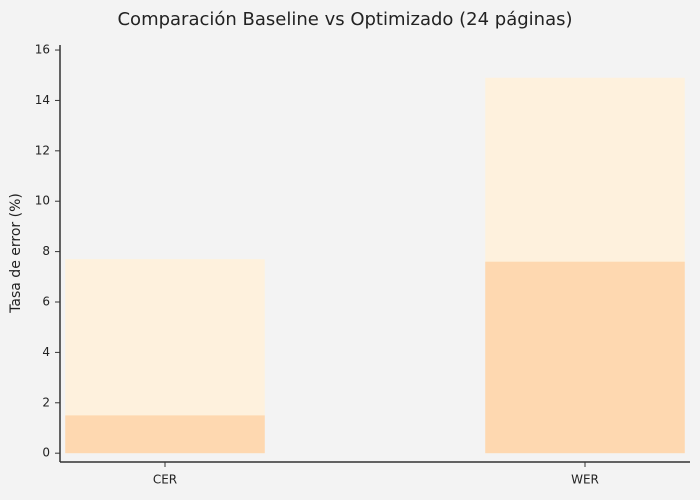 Image resolution: width=700 pixels, height=500 pixels. I want to click on y-tick-label: 2, so click(46, 402).